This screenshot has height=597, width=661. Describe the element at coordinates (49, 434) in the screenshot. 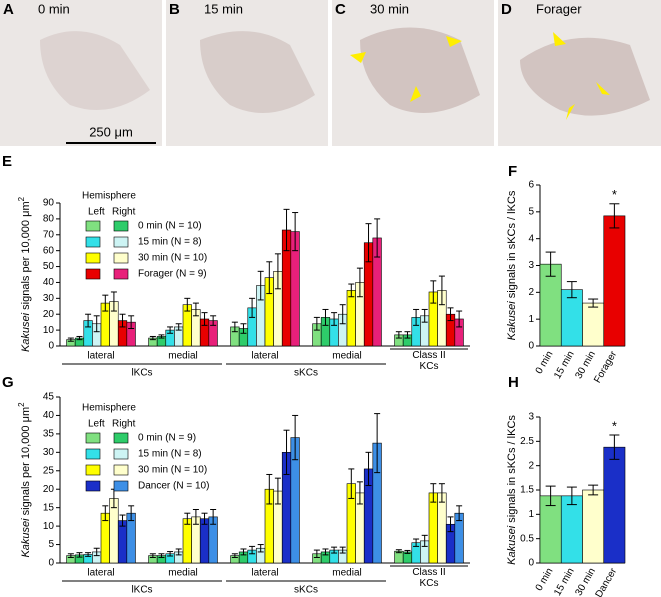

I see `y-tick-label: 35` at that location.